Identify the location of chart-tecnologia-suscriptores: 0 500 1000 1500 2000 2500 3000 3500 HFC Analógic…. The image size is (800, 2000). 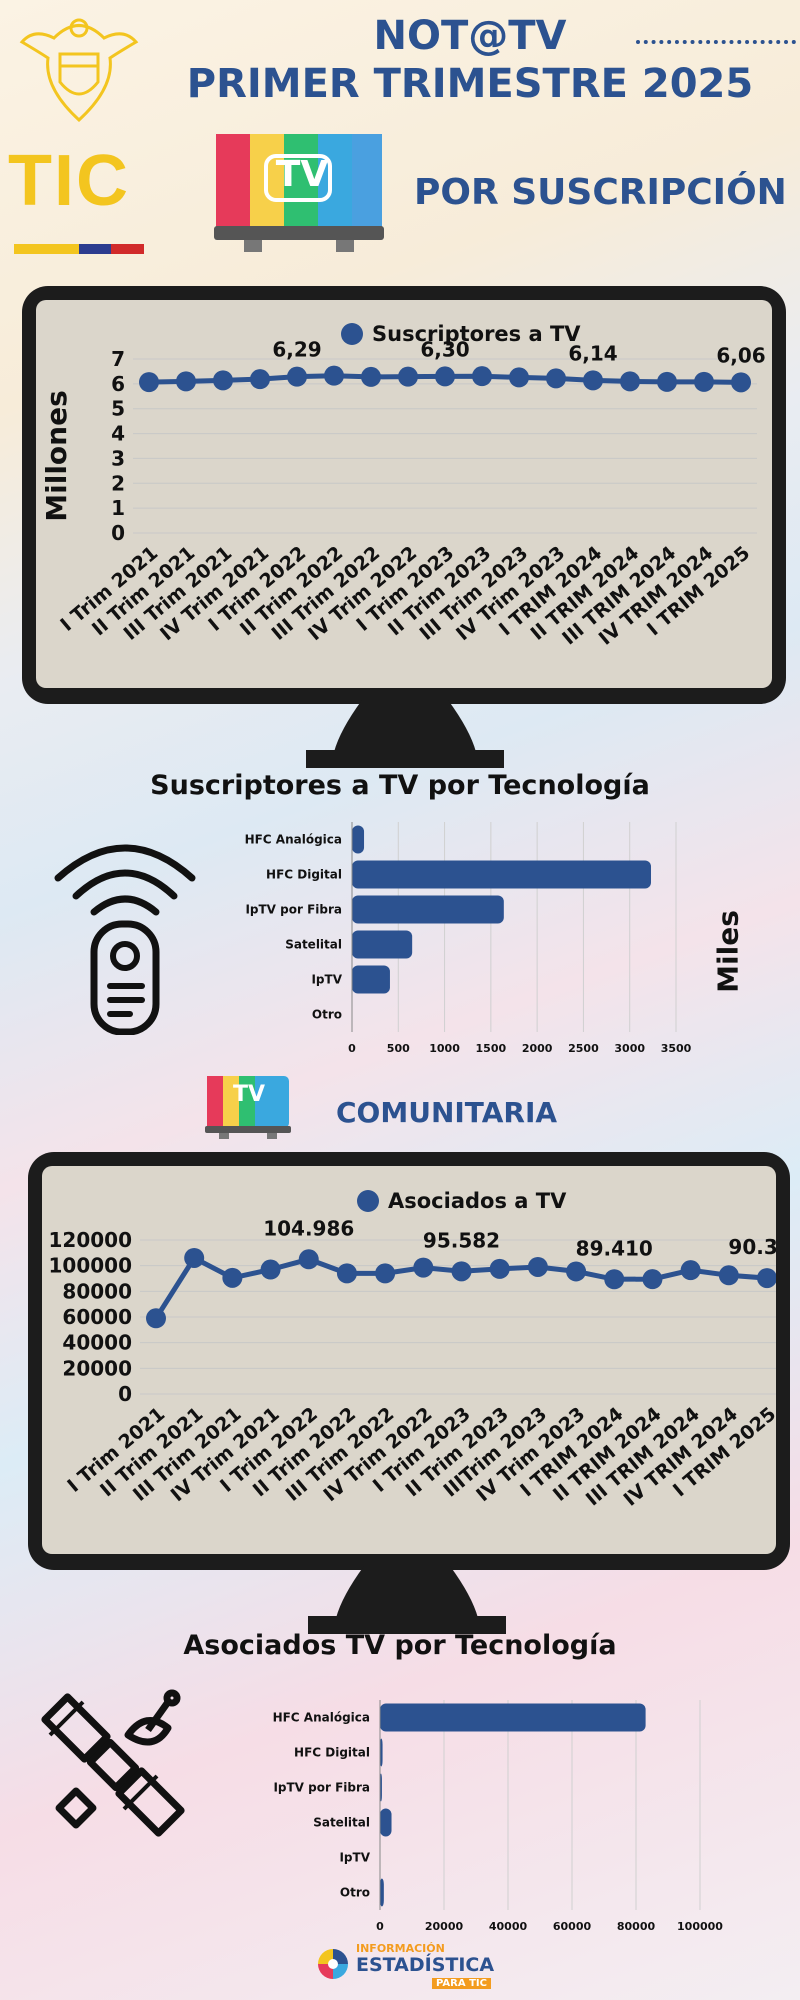
(468, 938).